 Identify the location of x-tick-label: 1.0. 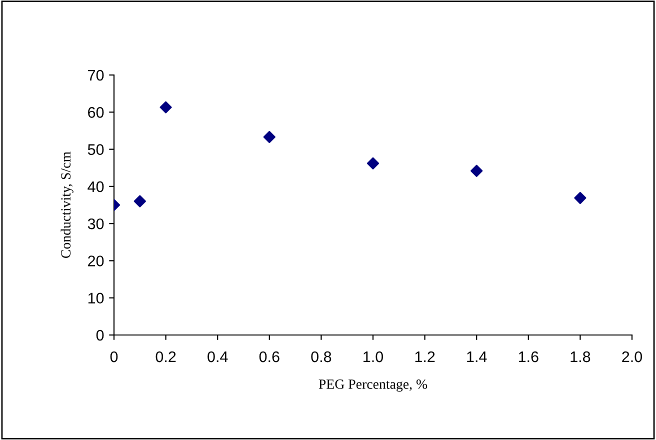
(374, 356).